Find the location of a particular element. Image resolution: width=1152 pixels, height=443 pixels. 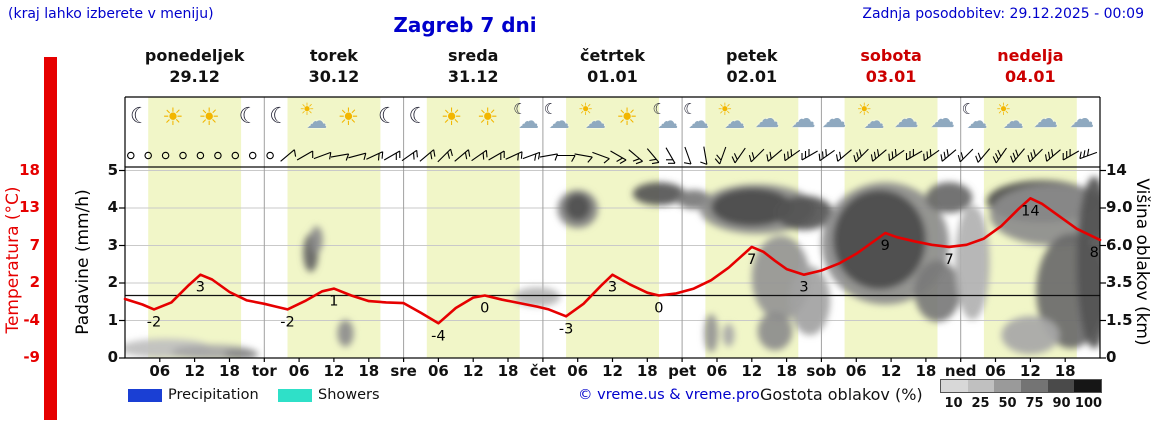

day-name: četrtek is located at coordinates (612, 55).